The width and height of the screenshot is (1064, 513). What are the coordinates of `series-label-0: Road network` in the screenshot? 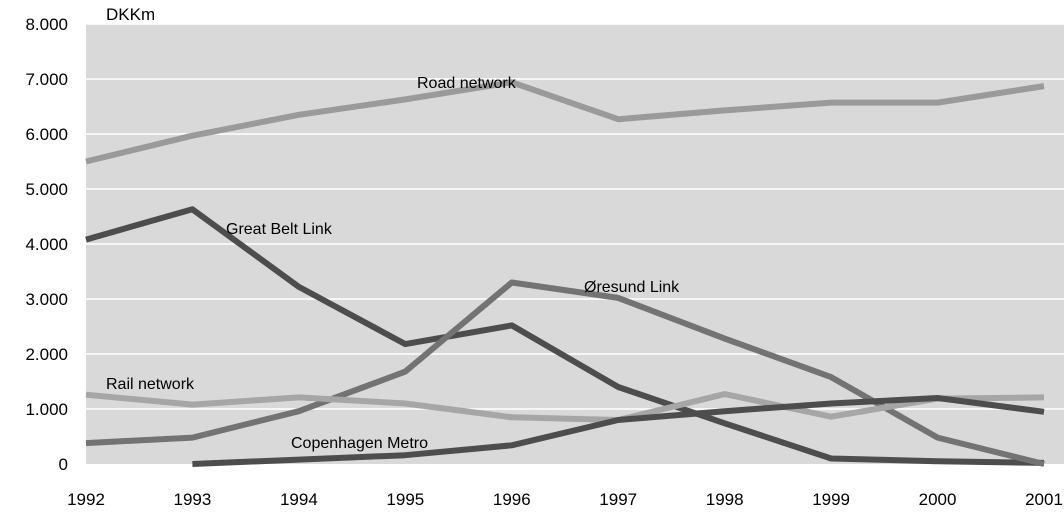 It's located at (467, 83).